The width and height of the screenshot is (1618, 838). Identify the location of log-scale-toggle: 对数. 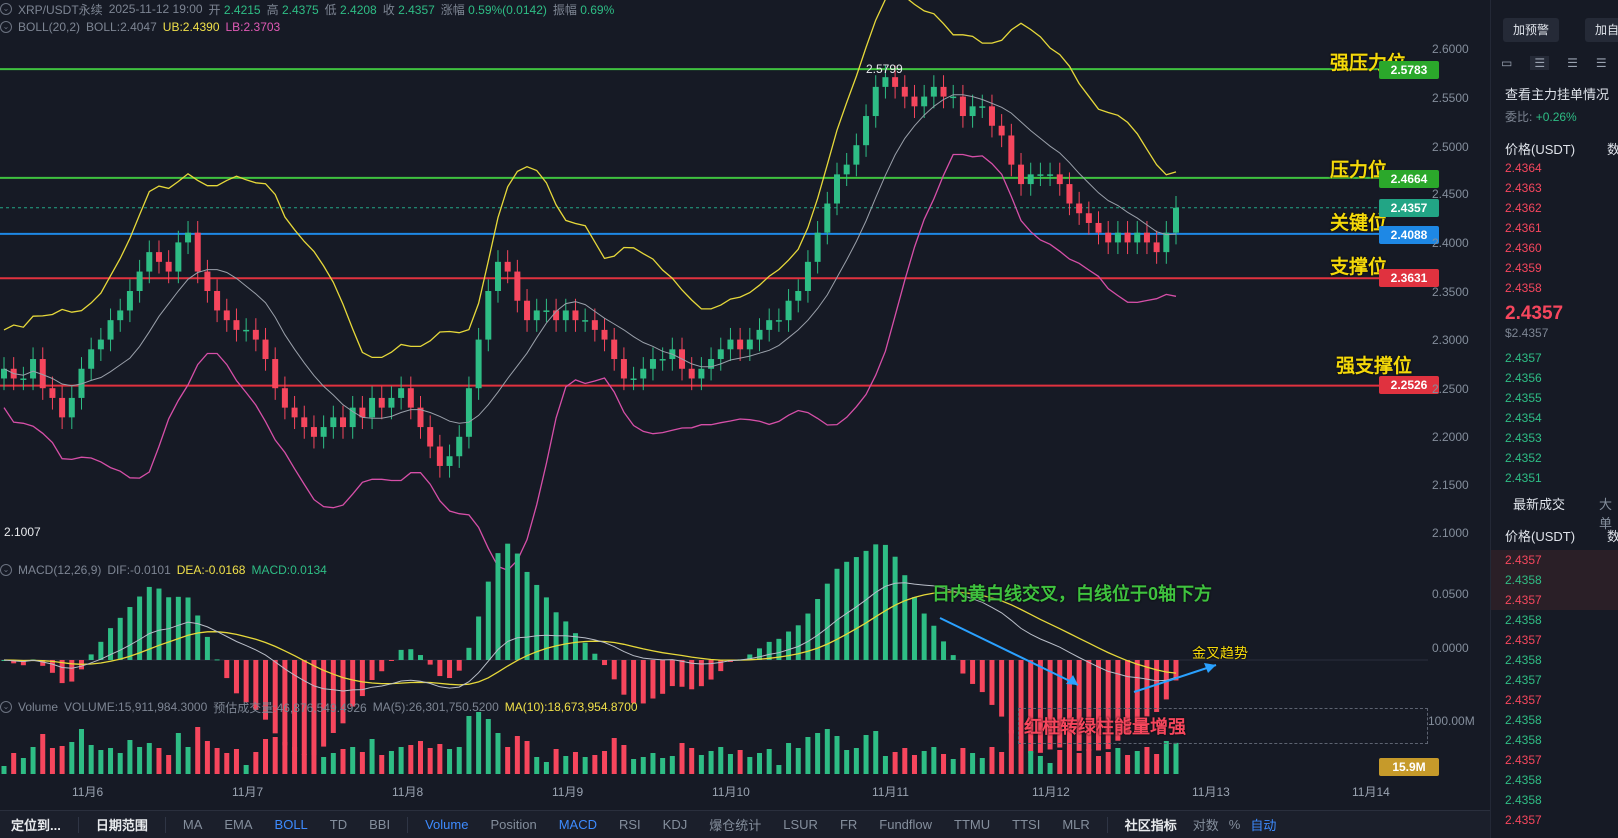
(1205, 825).